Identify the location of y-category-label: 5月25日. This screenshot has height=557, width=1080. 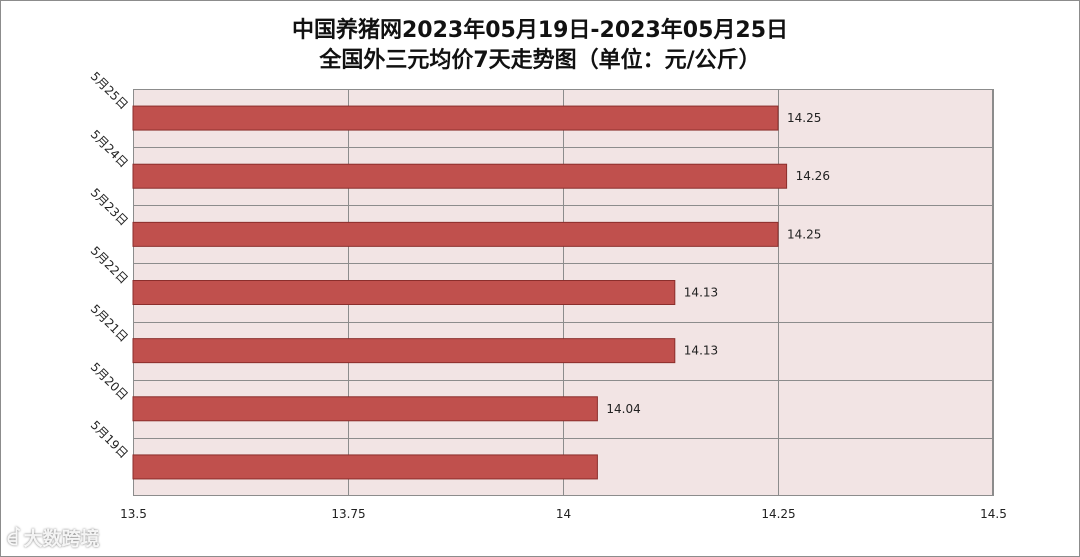
(109, 90).